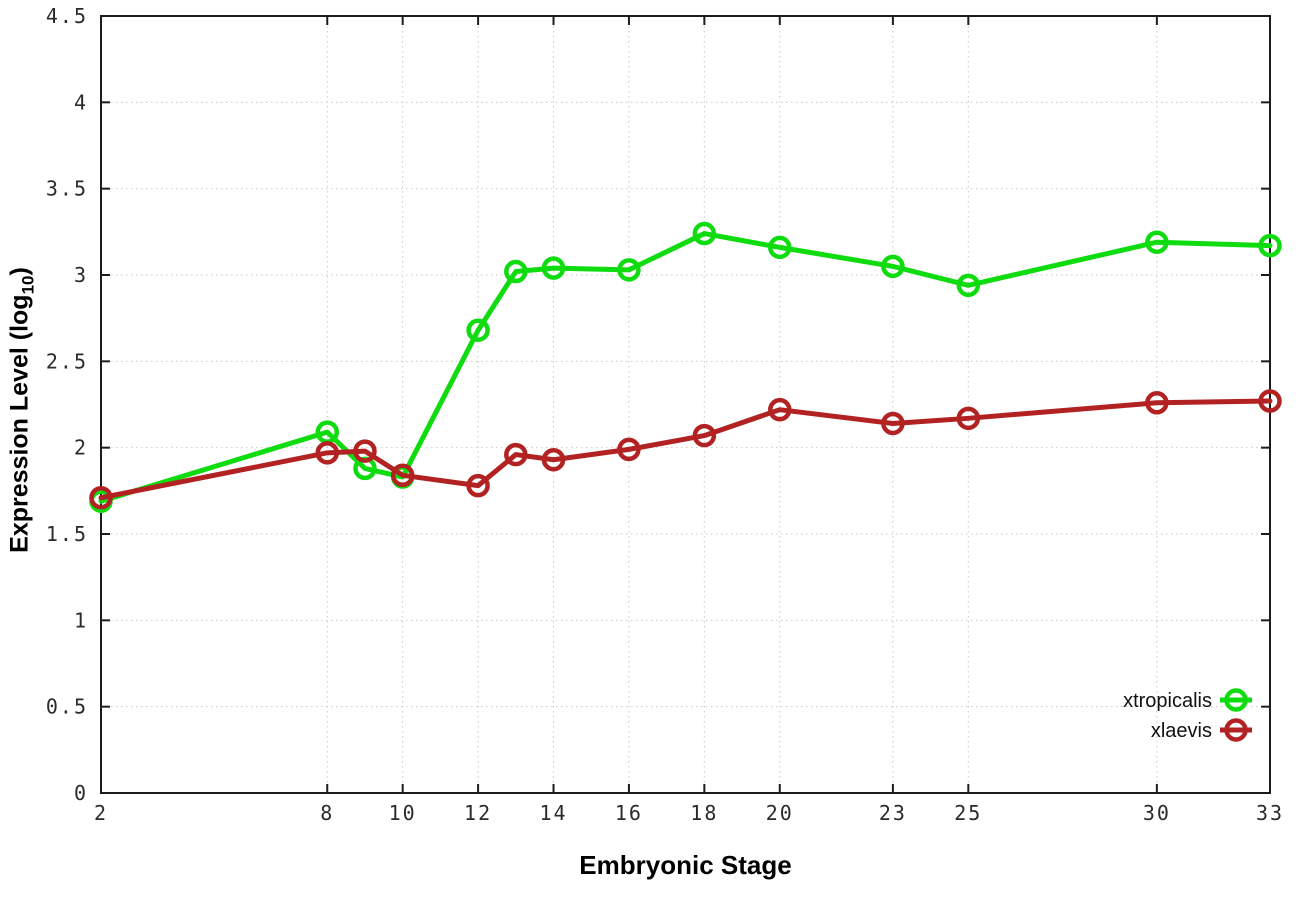 This screenshot has width=1296, height=907. I want to click on x-tick-label: 20, so click(780, 813).